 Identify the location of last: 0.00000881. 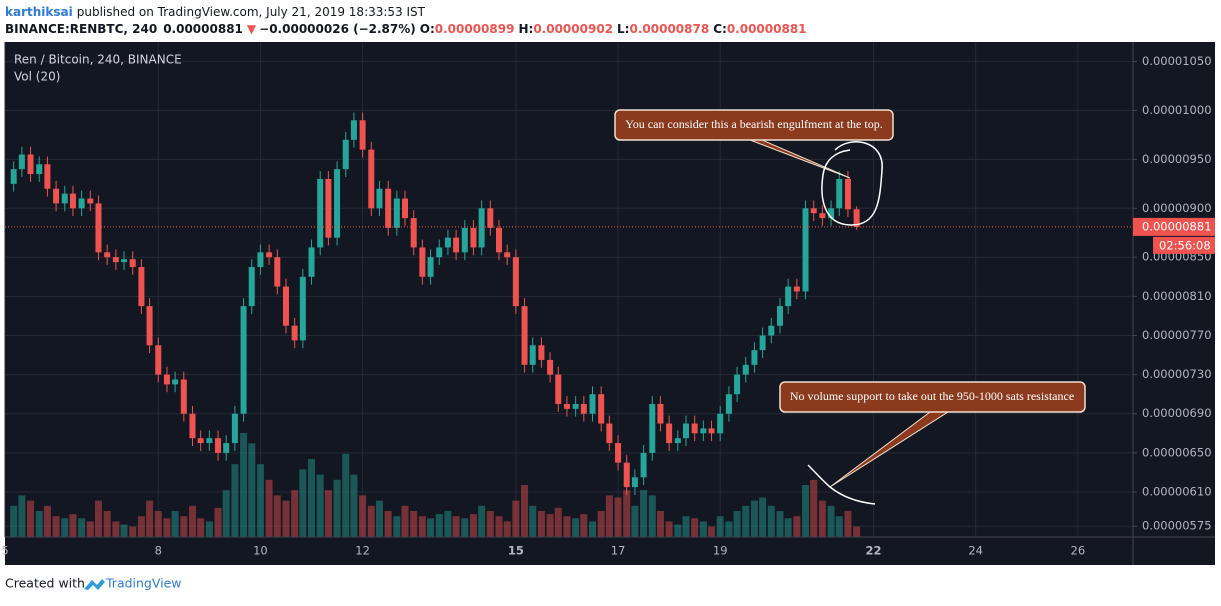
(203, 29).